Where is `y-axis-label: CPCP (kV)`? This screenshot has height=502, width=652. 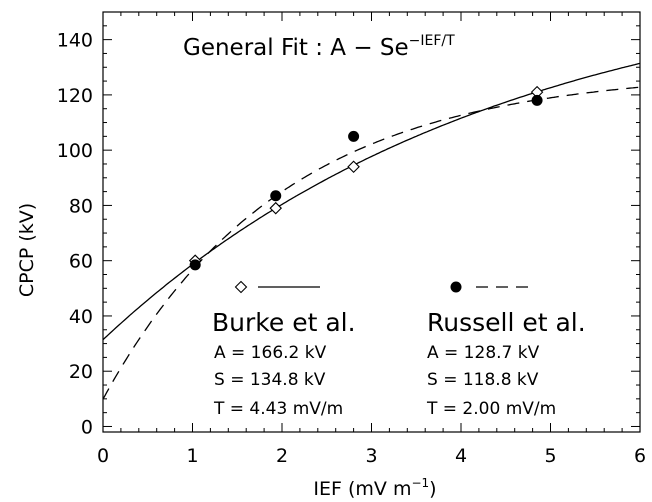
y-axis-label: CPCP (kV) is located at coordinates (27, 250).